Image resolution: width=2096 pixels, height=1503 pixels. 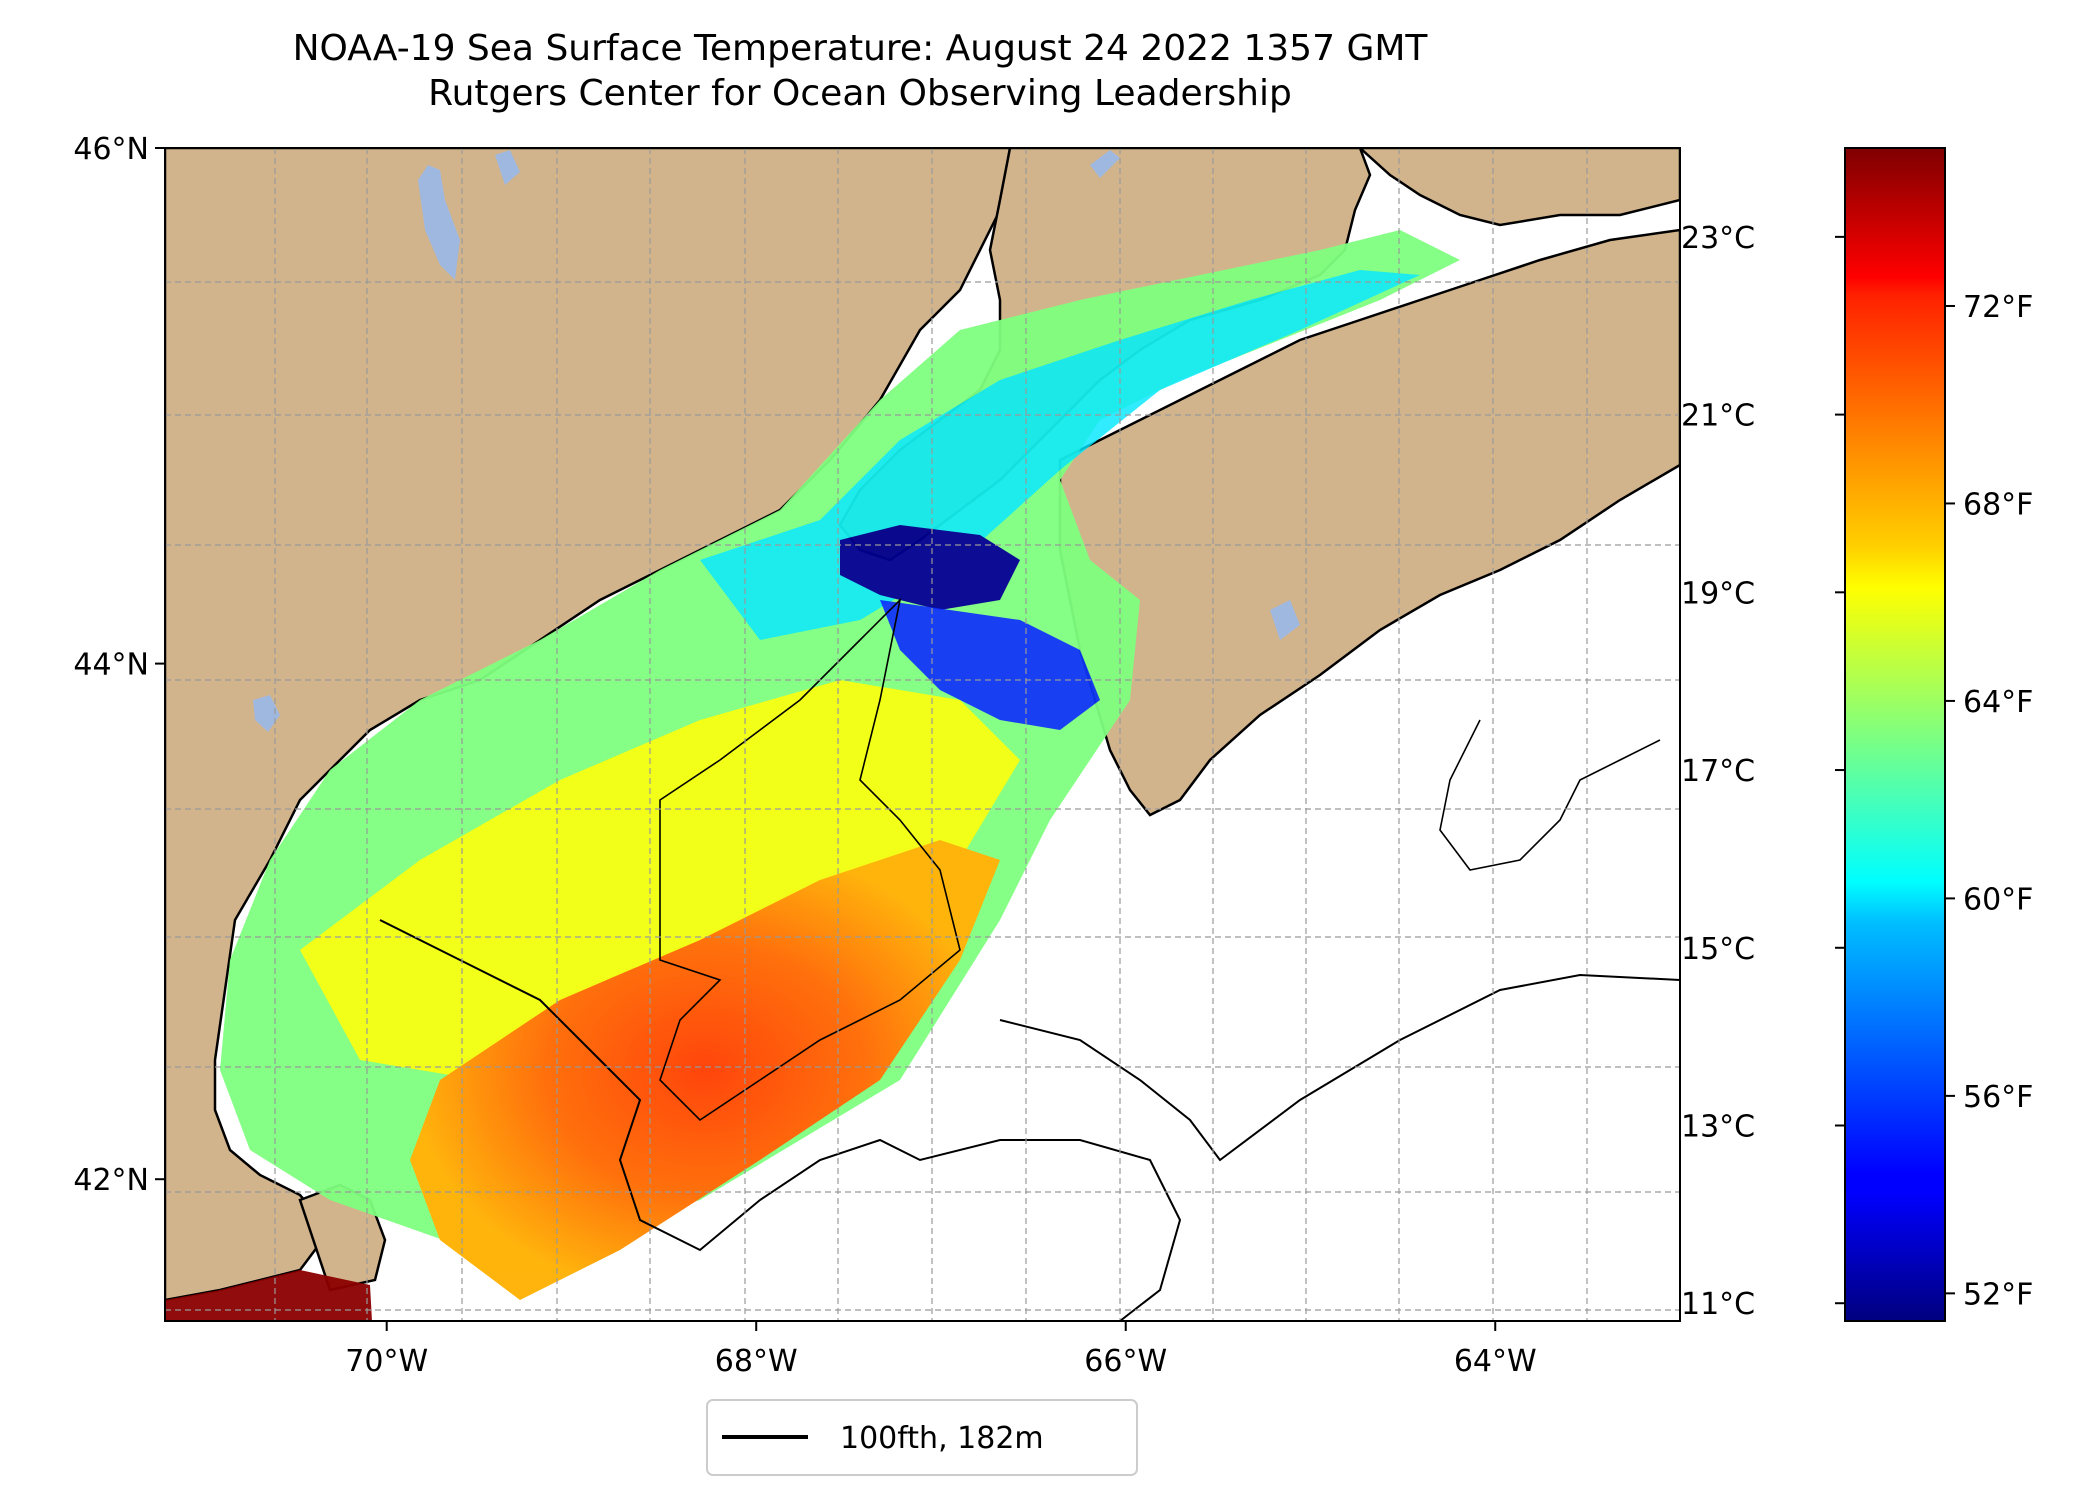 I want to click on sst-warm-offshore, so click(x=705, y=1070).